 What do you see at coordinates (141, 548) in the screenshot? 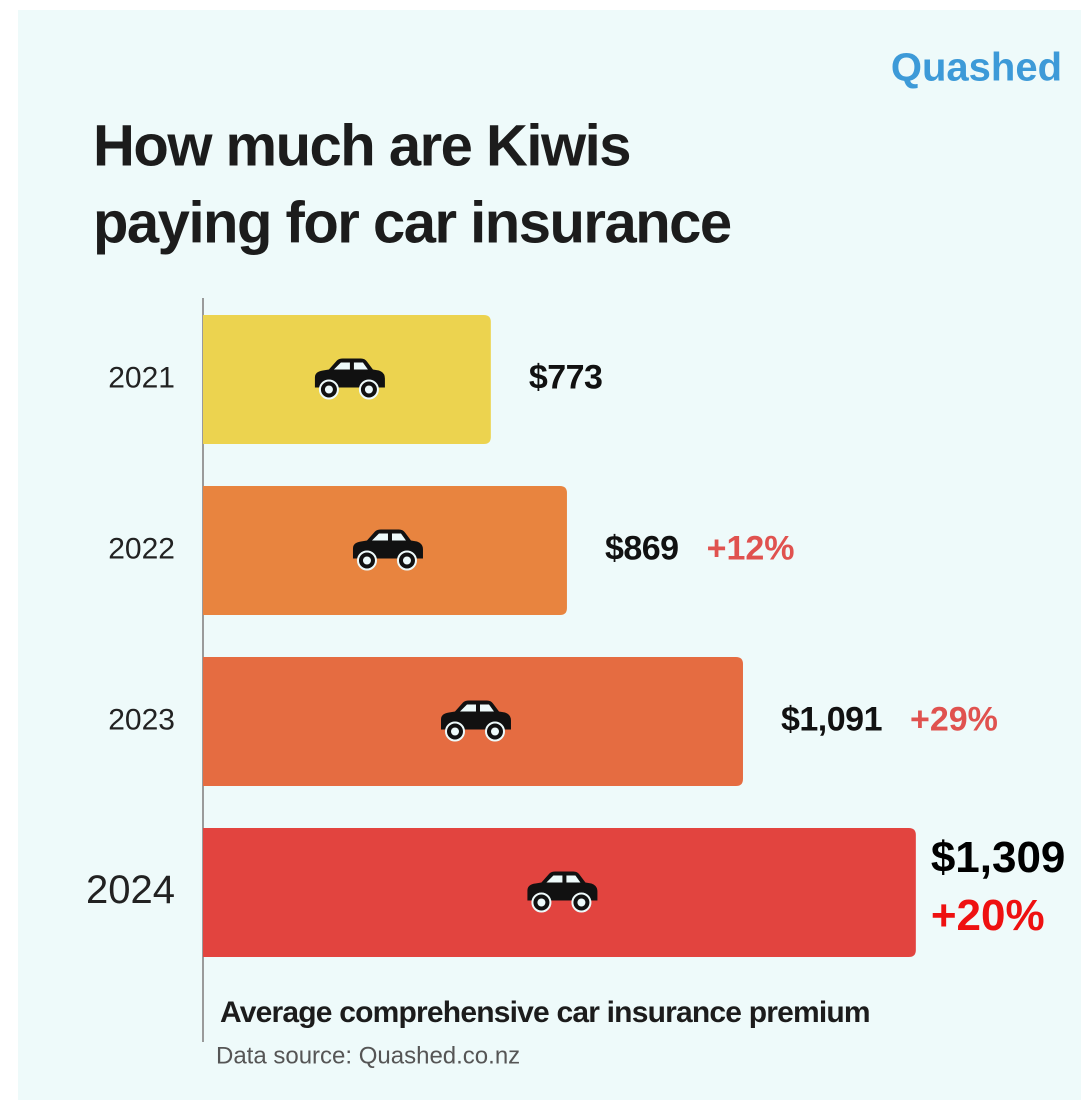
I see `y-tick-label: 2022` at bounding box center [141, 548].